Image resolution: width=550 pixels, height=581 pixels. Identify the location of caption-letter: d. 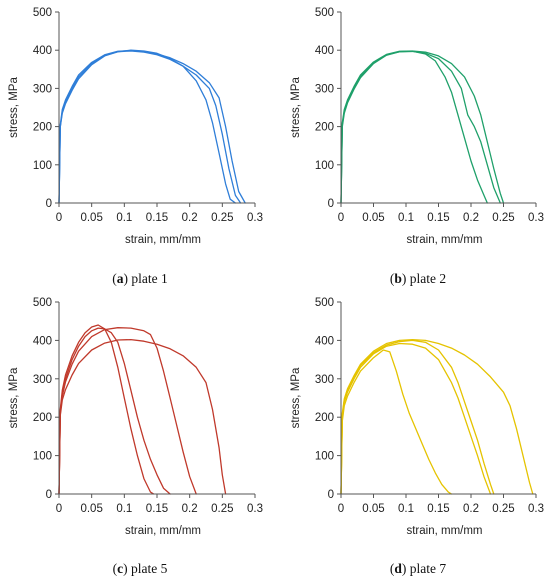
(398, 568).